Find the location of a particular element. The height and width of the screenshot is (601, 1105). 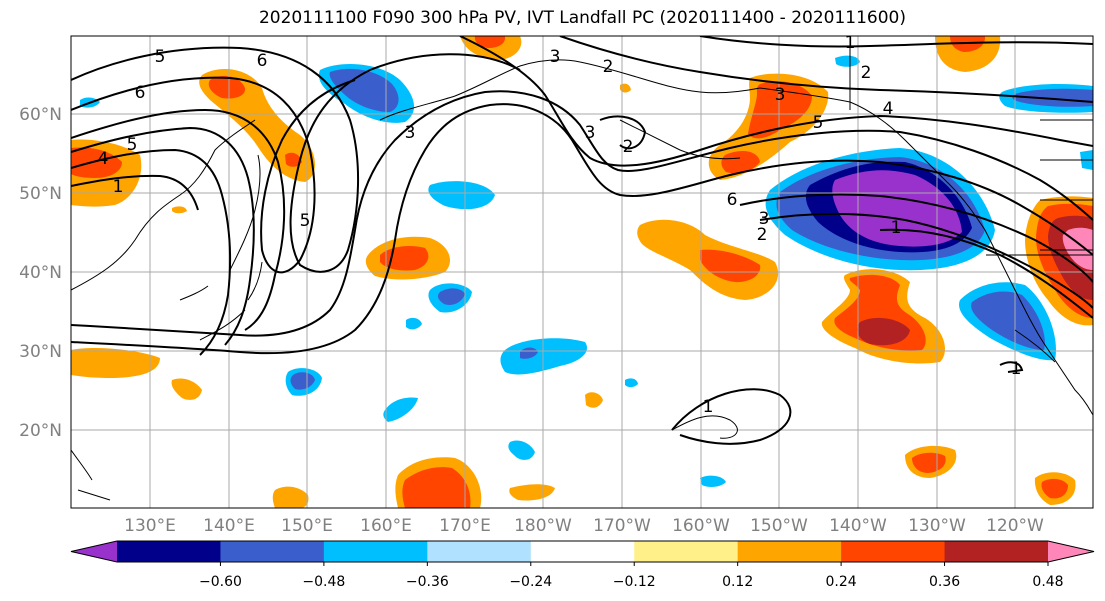

lon-label: 130°E is located at coordinates (150, 526).